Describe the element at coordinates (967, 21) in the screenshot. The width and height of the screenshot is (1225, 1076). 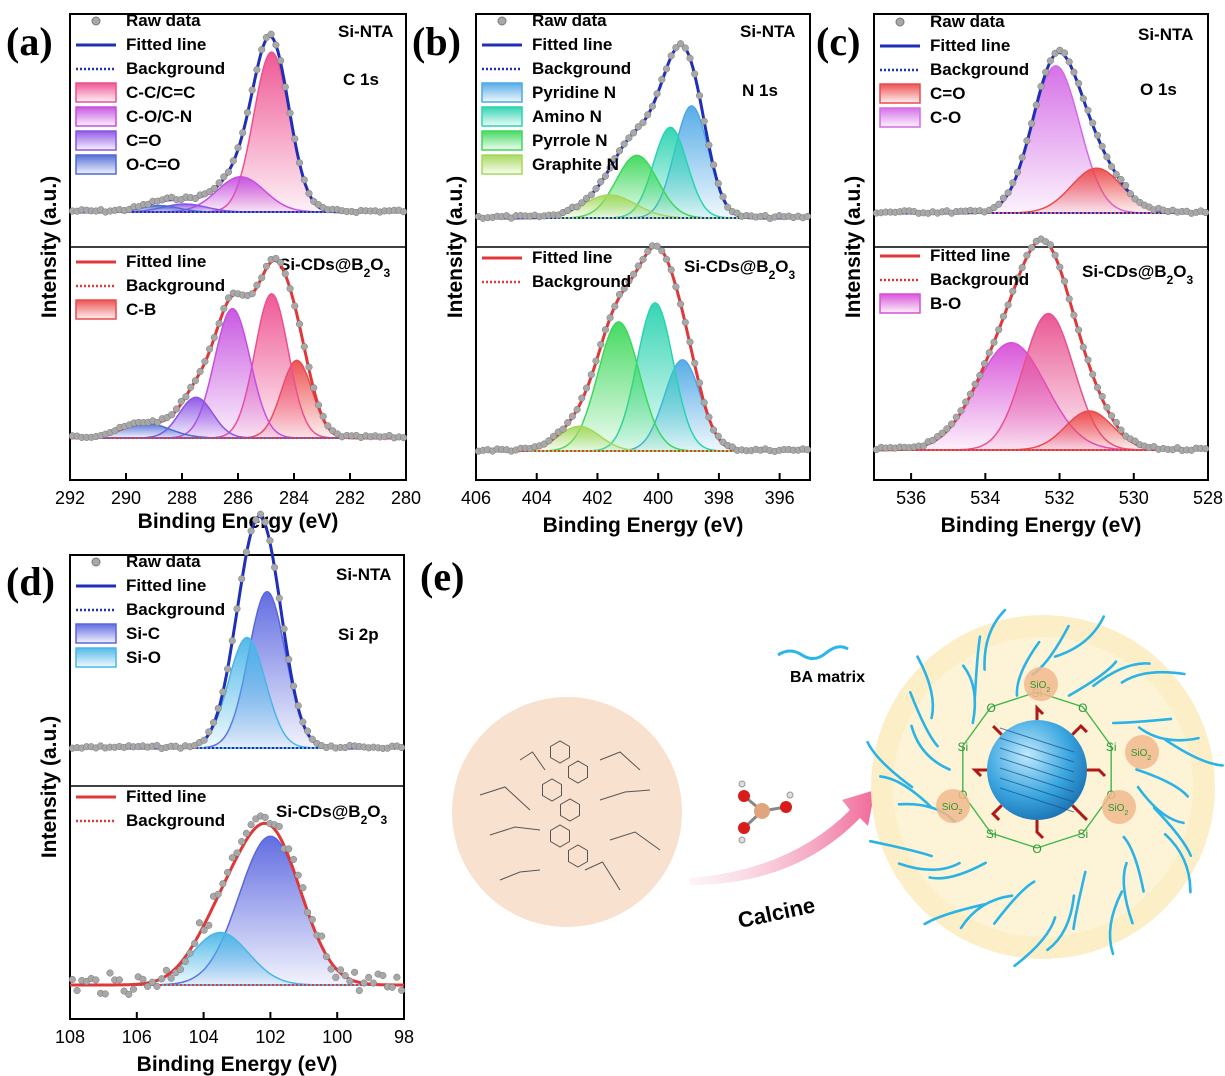
I see `legend-label: Raw data` at that location.